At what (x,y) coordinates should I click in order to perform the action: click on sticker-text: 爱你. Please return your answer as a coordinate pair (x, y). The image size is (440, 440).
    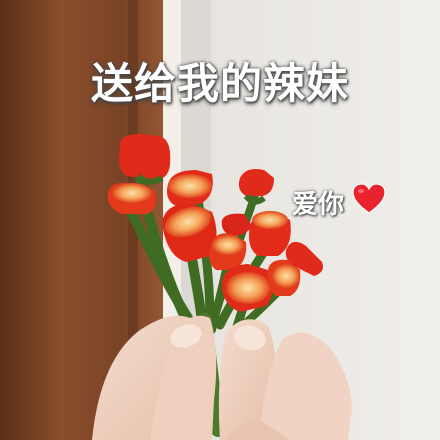
    Looking at the image, I should click on (318, 205).